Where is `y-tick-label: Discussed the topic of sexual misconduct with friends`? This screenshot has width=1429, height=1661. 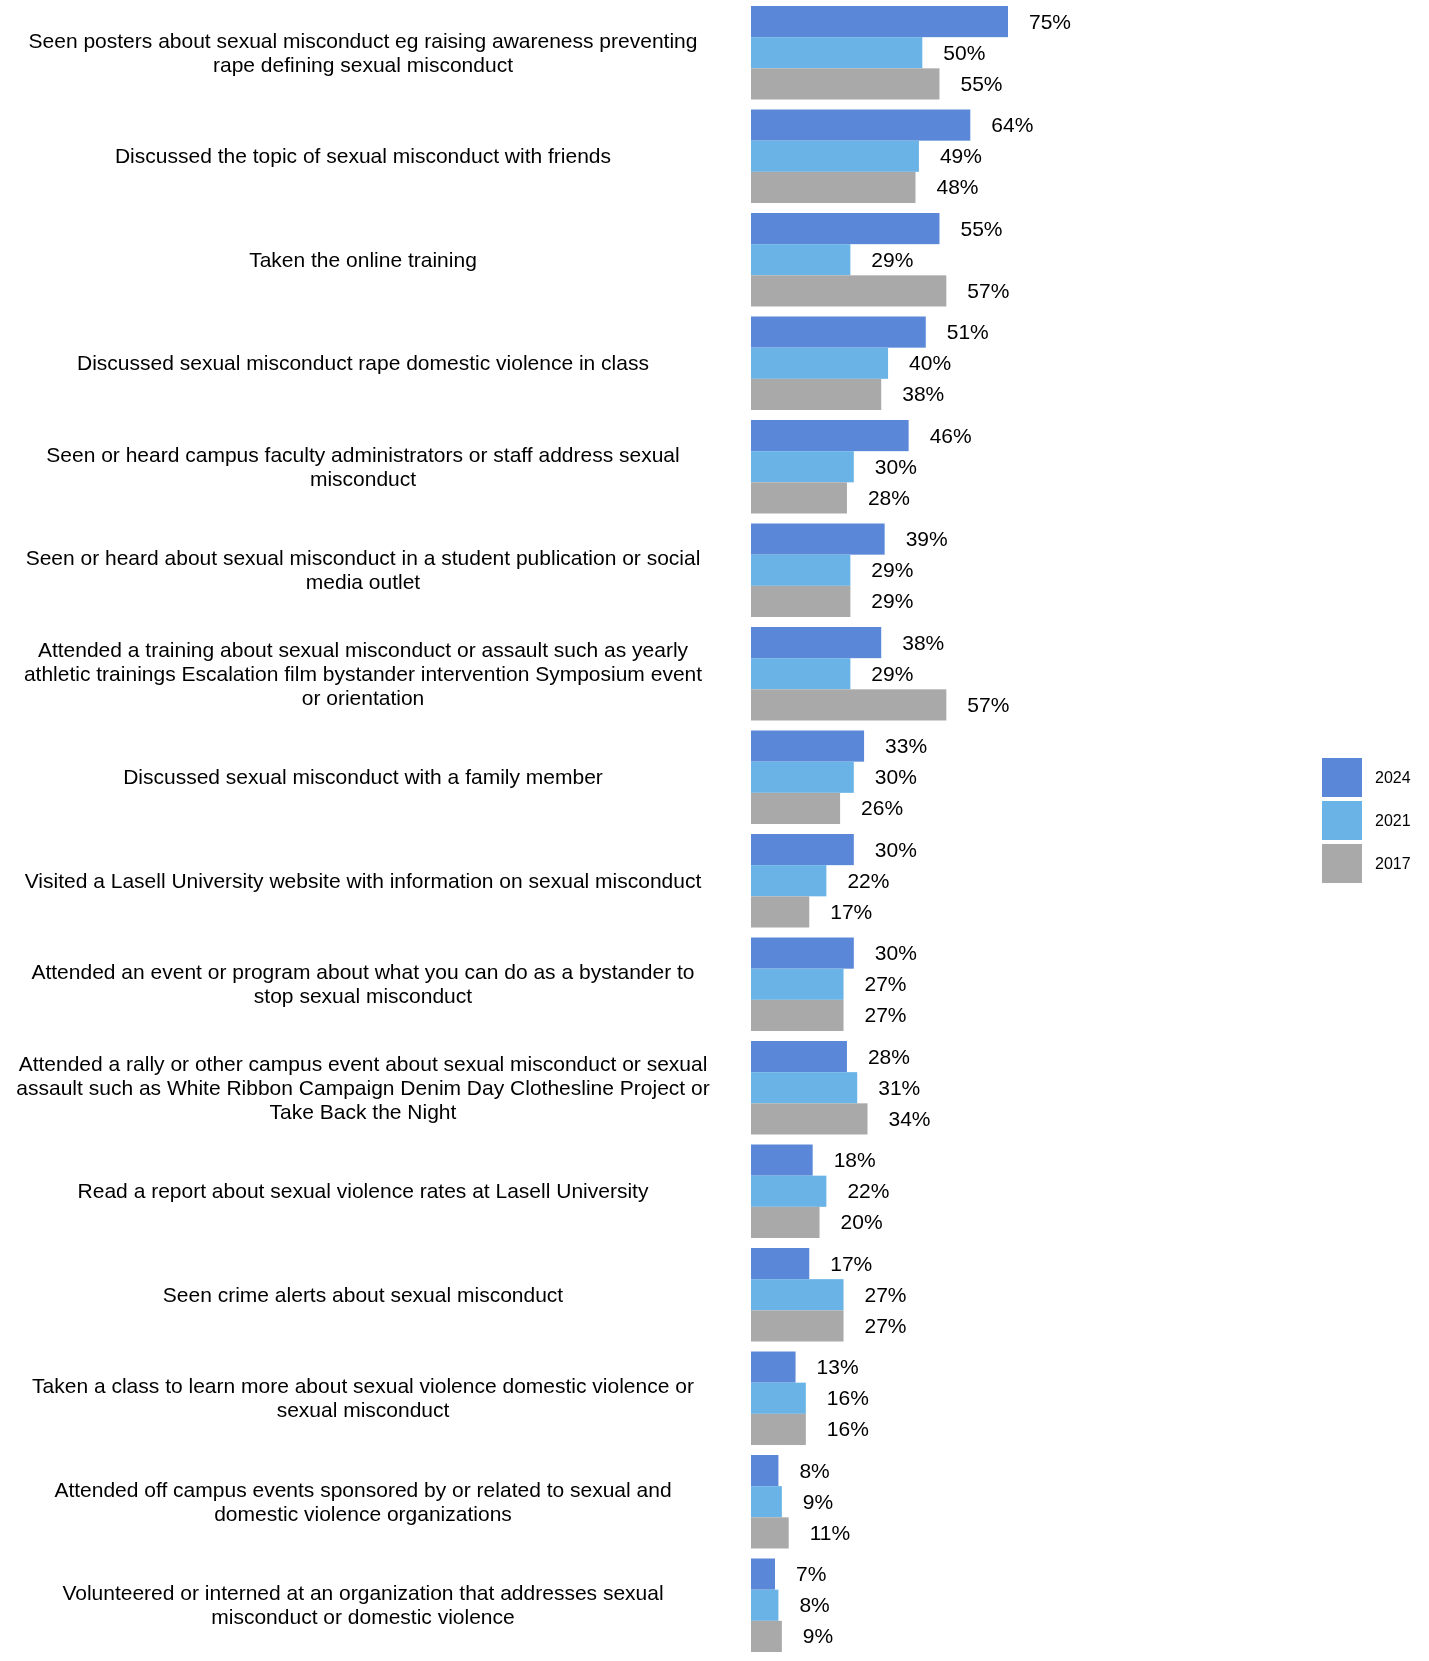 y-tick-label: Discussed the topic of sexual misconduct with friends is located at coordinates (363, 156).